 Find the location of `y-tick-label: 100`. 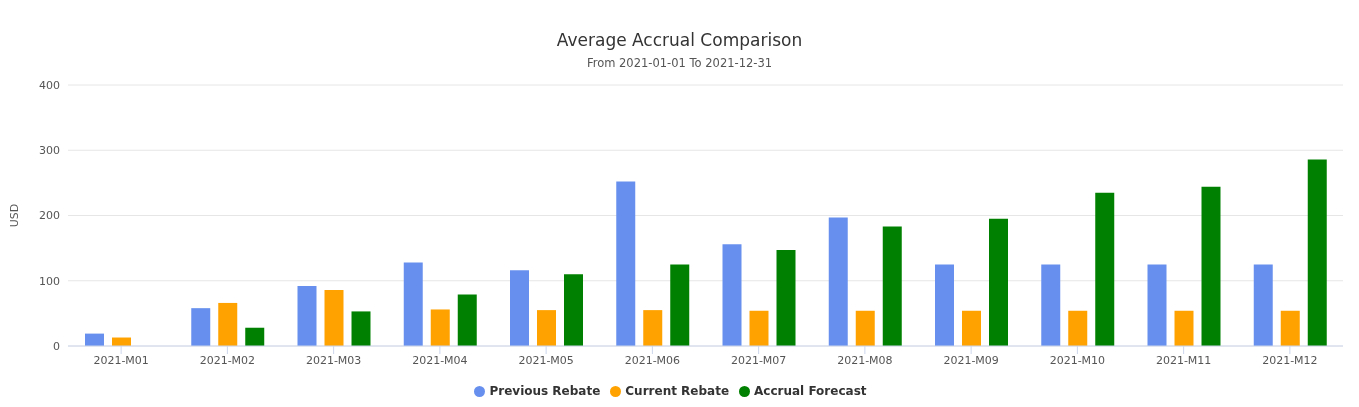

y-tick-label: 100 is located at coordinates (49, 281).